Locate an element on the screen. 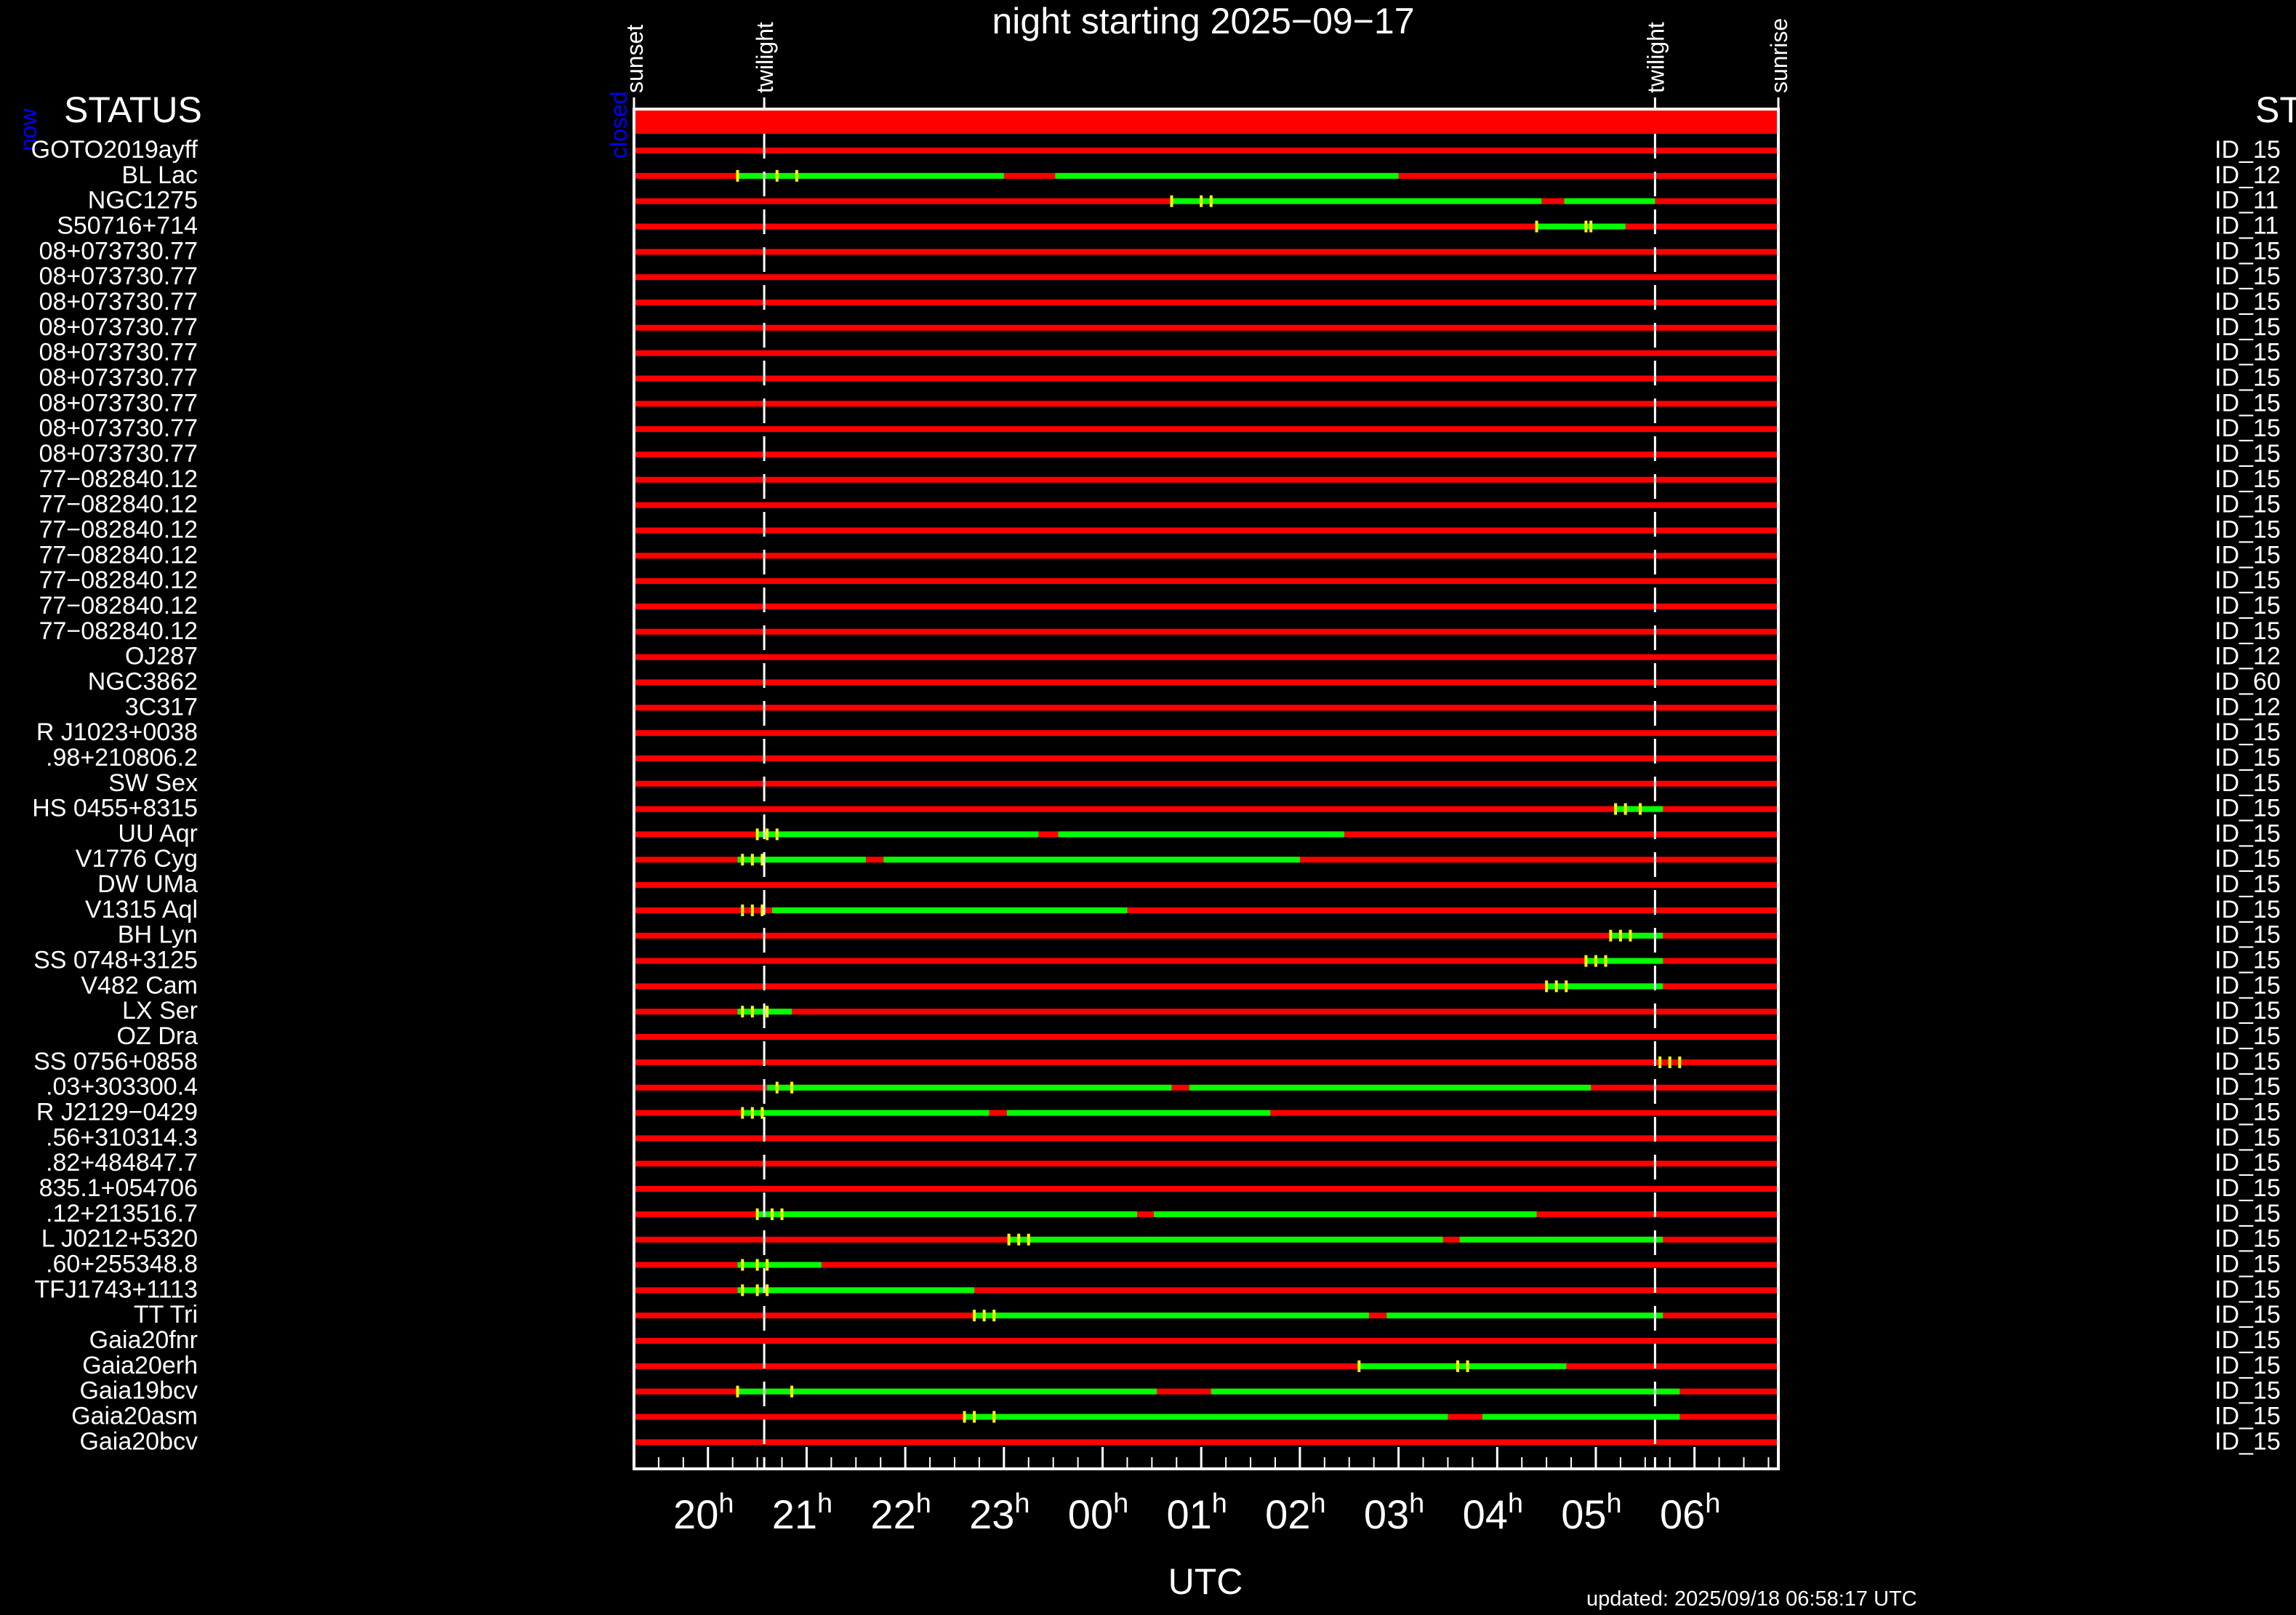 The image size is (2296, 1615). hour-tick-label: 05h is located at coordinates (1591, 1512).